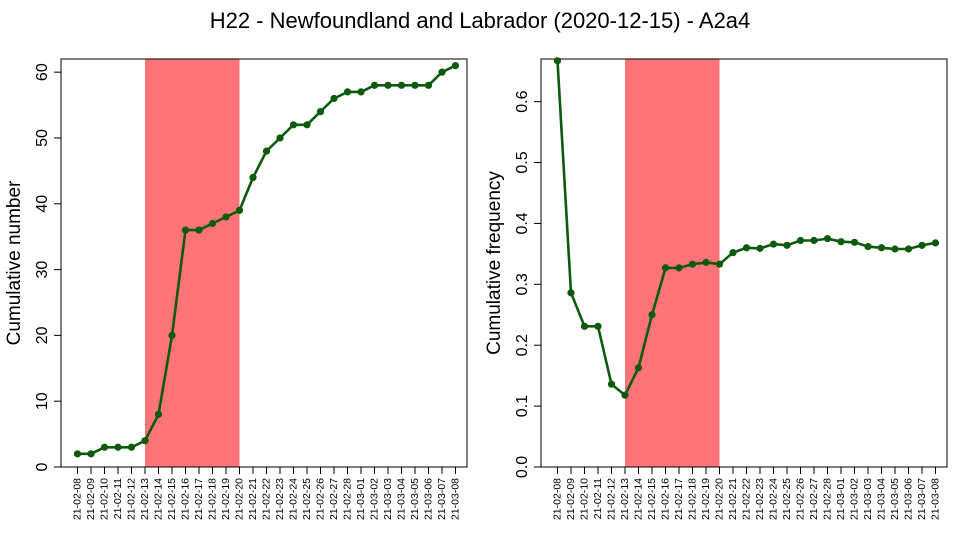 The width and height of the screenshot is (960, 533). What do you see at coordinates (42, 72) in the screenshot?
I see `y-tick-label: 60` at bounding box center [42, 72].